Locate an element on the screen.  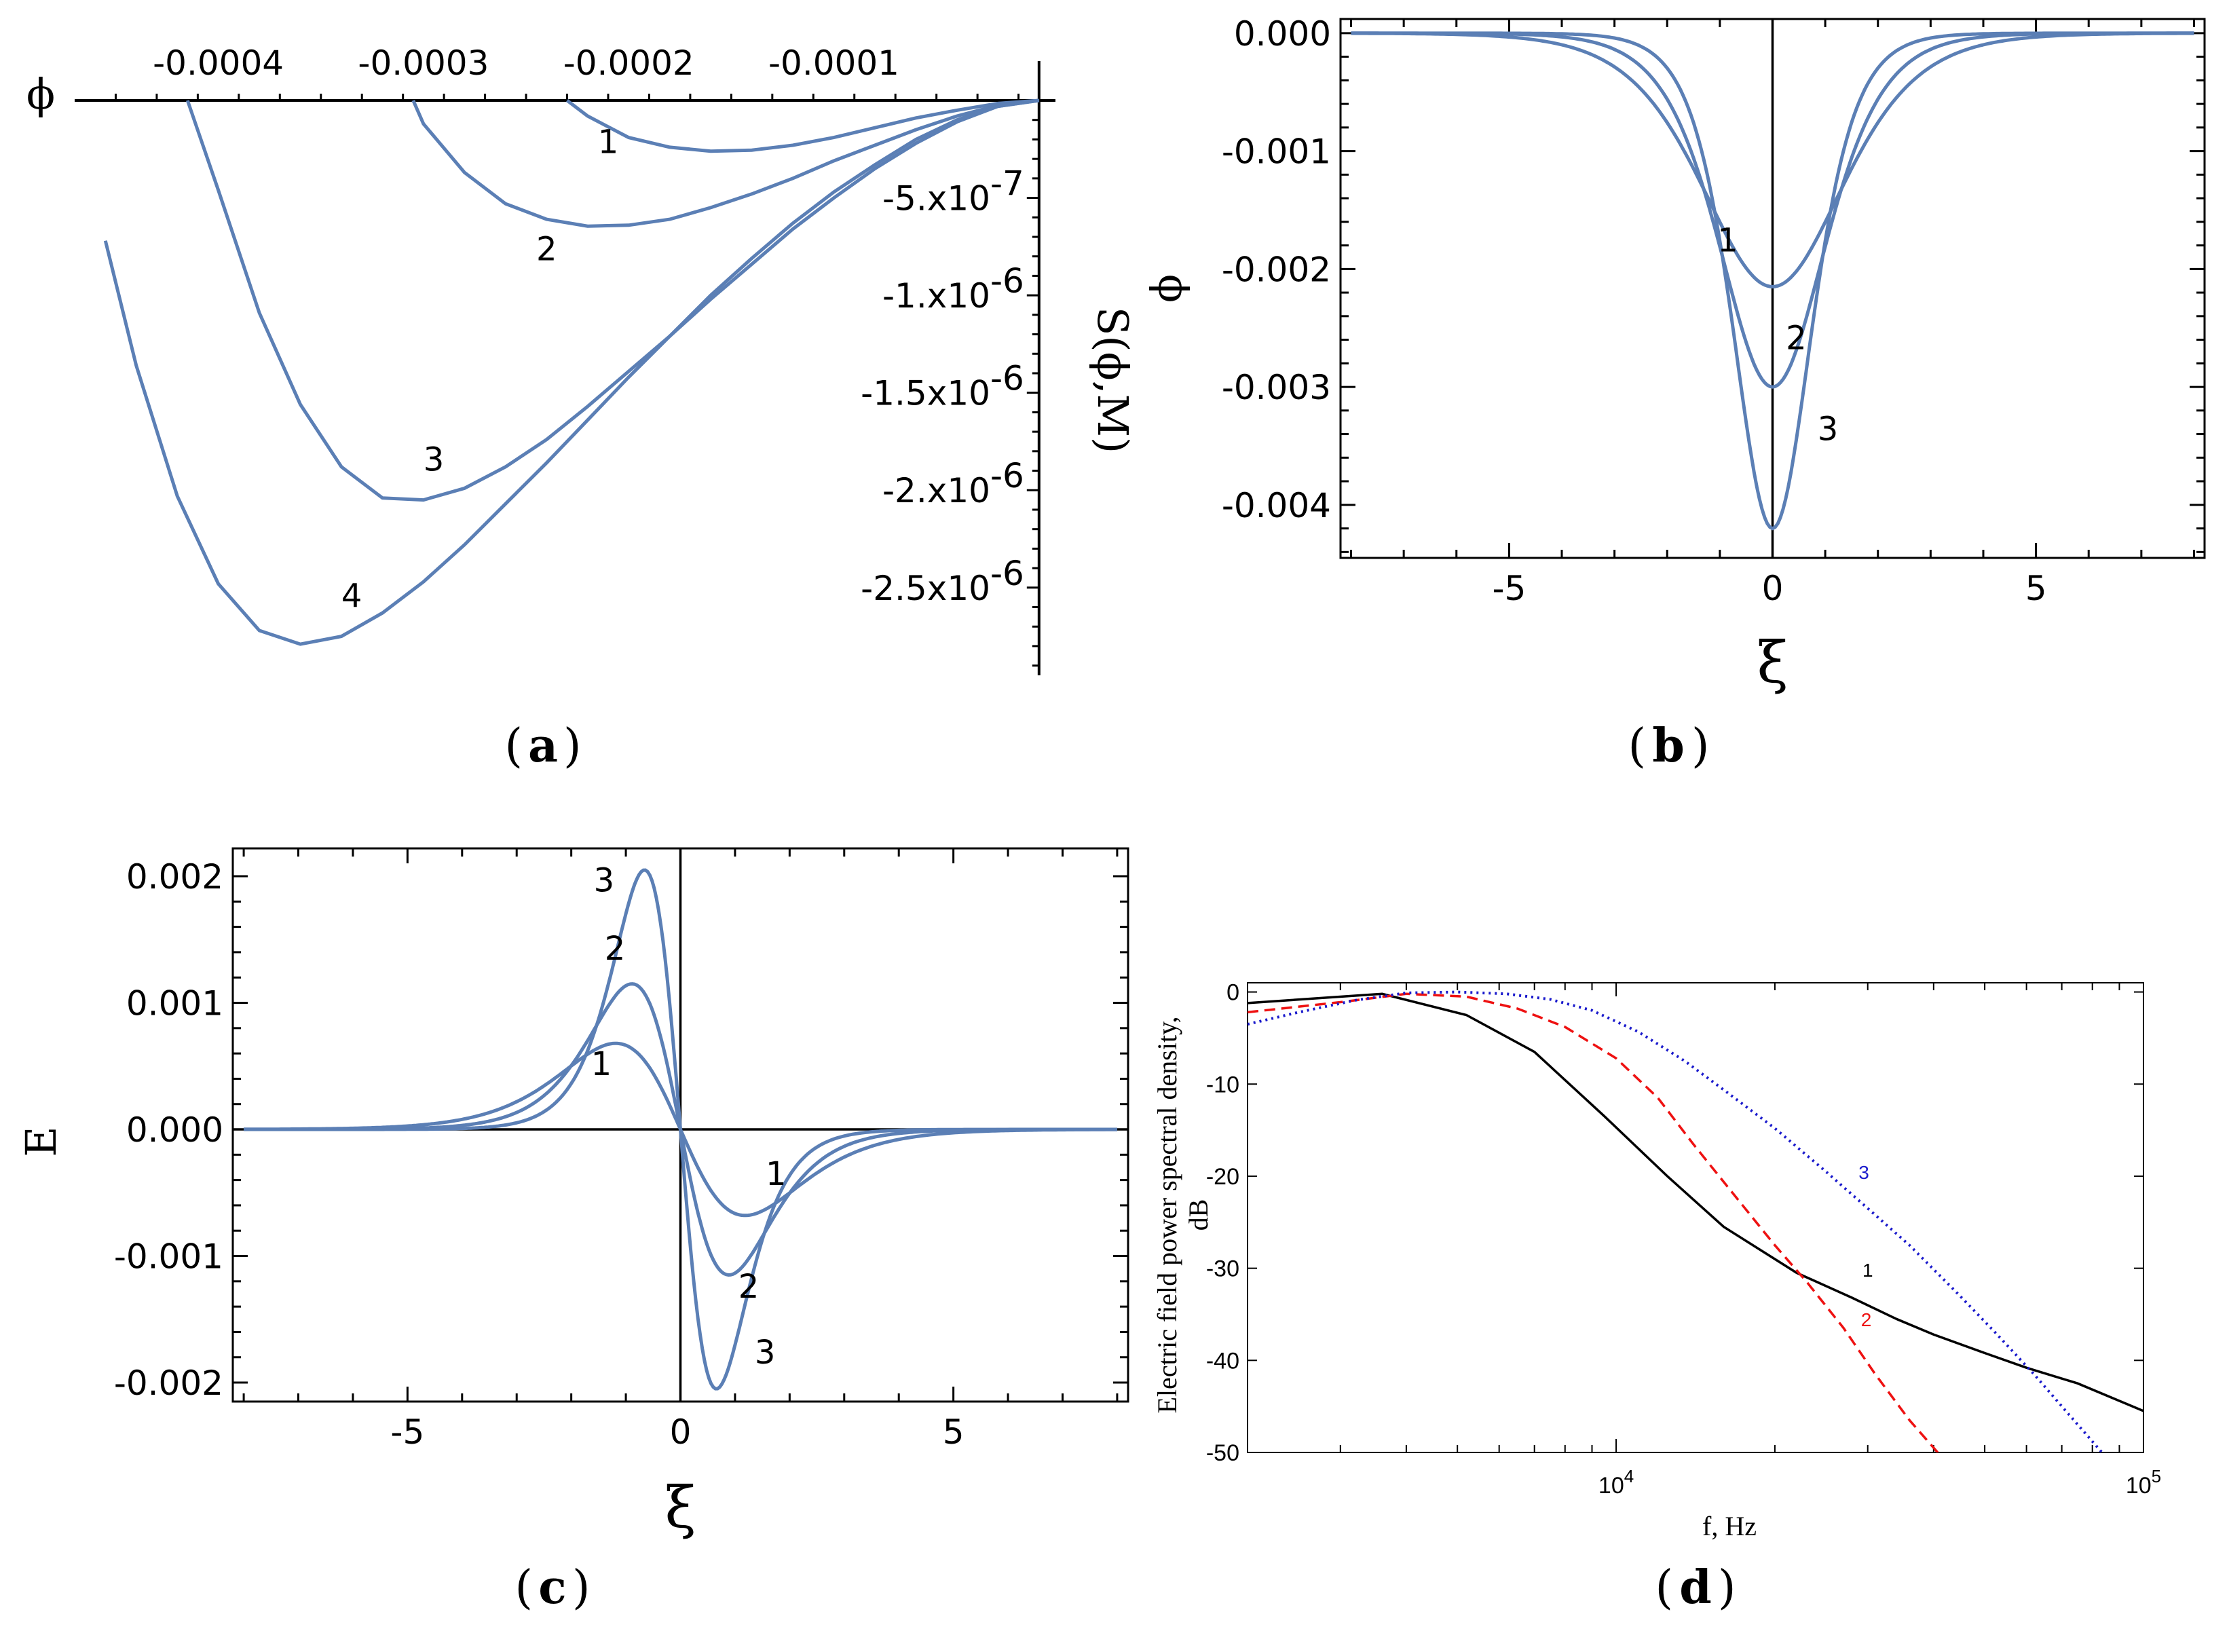
chart-a-x-tick-label: -0.0003 is located at coordinates (423, 63).